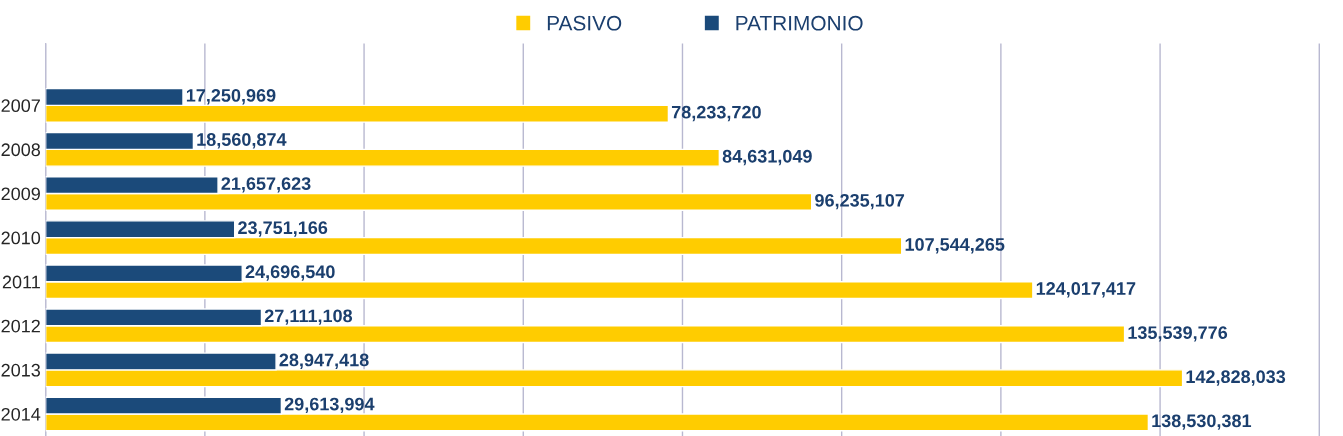 The height and width of the screenshot is (436, 1343). I want to click on data-label: 17,250,969, so click(231, 97).